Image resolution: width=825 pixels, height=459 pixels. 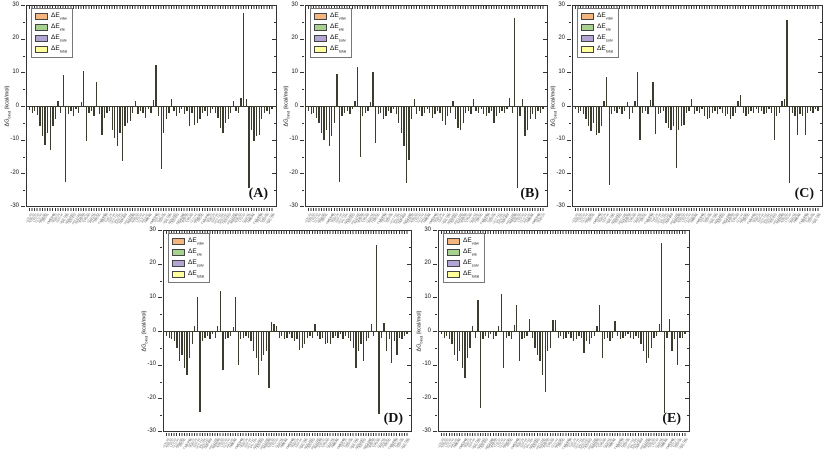 What do you see at coordinates (697, 209) in the screenshot?
I see `x-ticks-bottom` at bounding box center [697, 209].